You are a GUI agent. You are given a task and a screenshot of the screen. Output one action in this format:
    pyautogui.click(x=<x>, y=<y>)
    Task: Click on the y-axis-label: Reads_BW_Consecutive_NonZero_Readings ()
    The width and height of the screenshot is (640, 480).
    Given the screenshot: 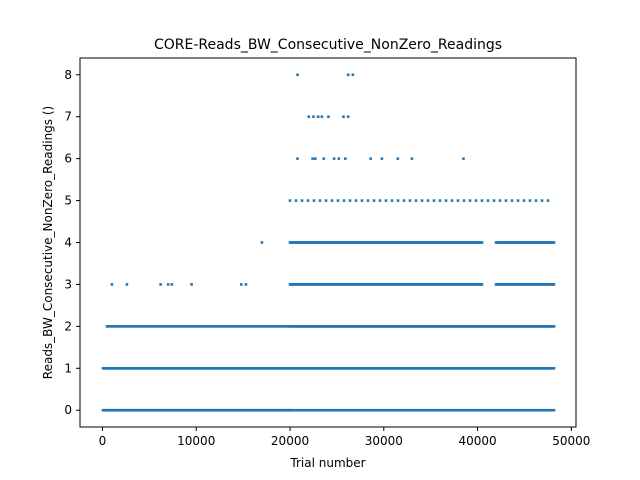 What is the action you would take?
    pyautogui.click(x=48, y=242)
    